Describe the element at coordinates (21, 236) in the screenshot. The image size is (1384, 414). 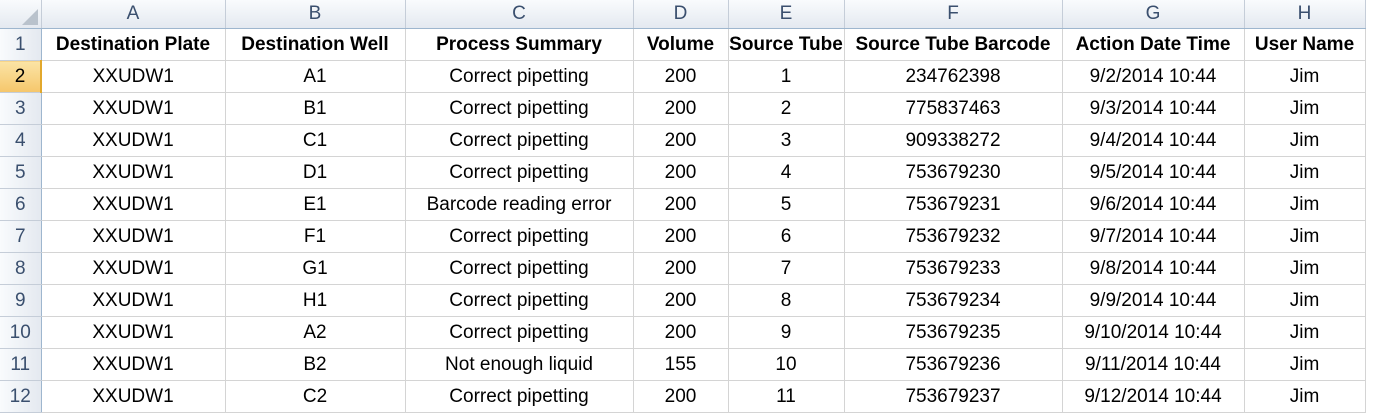
I see `row-header: 7` at that location.